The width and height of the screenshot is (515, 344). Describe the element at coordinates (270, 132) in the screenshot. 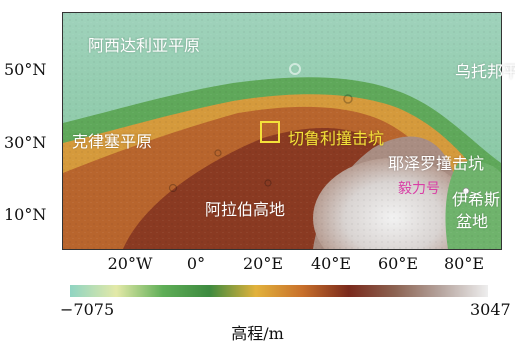

I see `crater-highlight-box` at that location.